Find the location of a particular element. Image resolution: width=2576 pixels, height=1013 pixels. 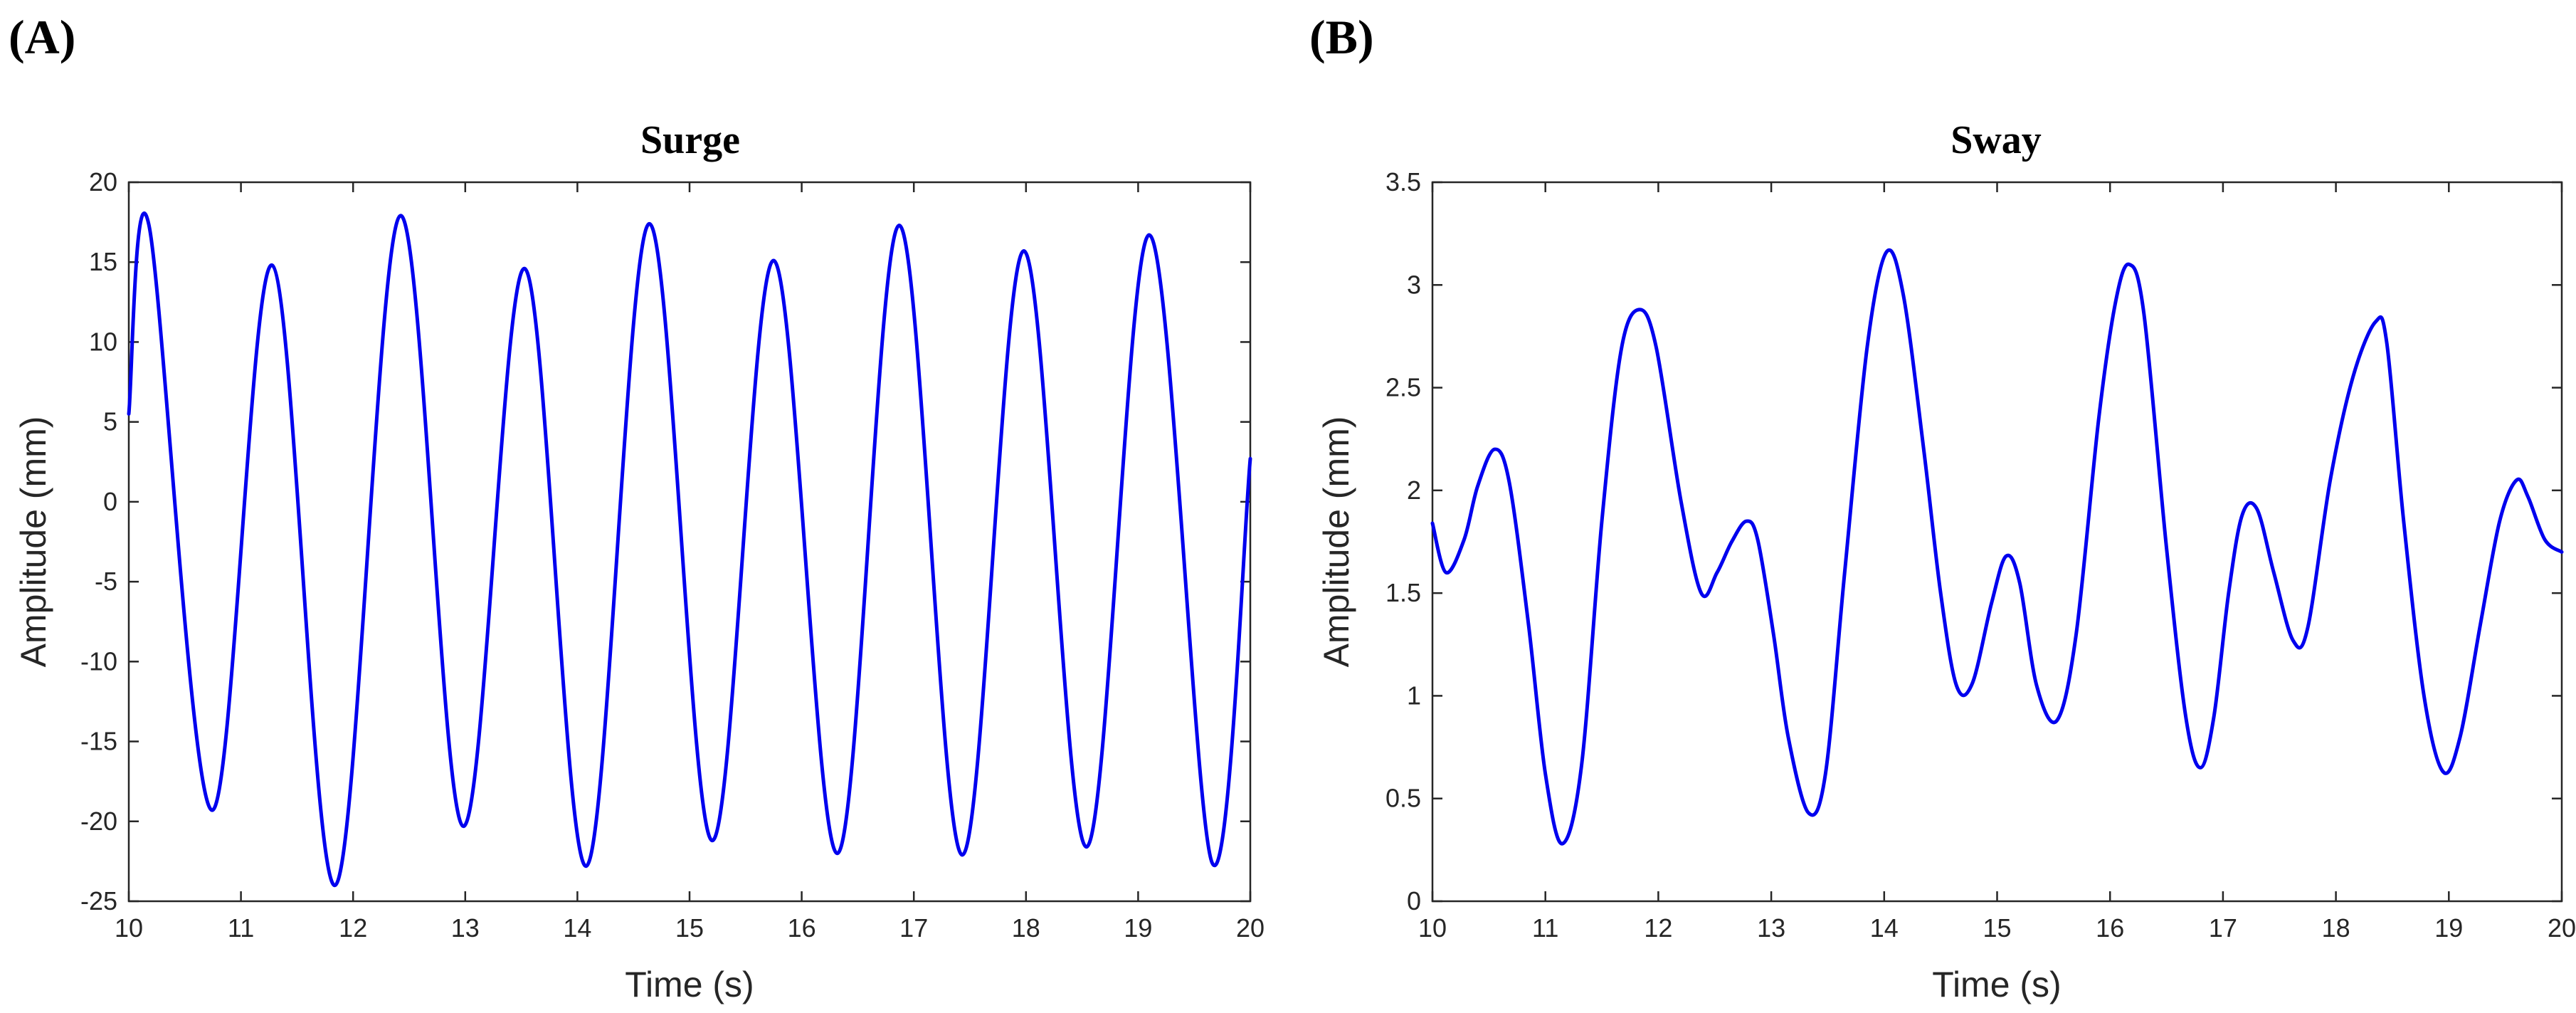

y-tick-label: 1.5 is located at coordinates (1403, 592).